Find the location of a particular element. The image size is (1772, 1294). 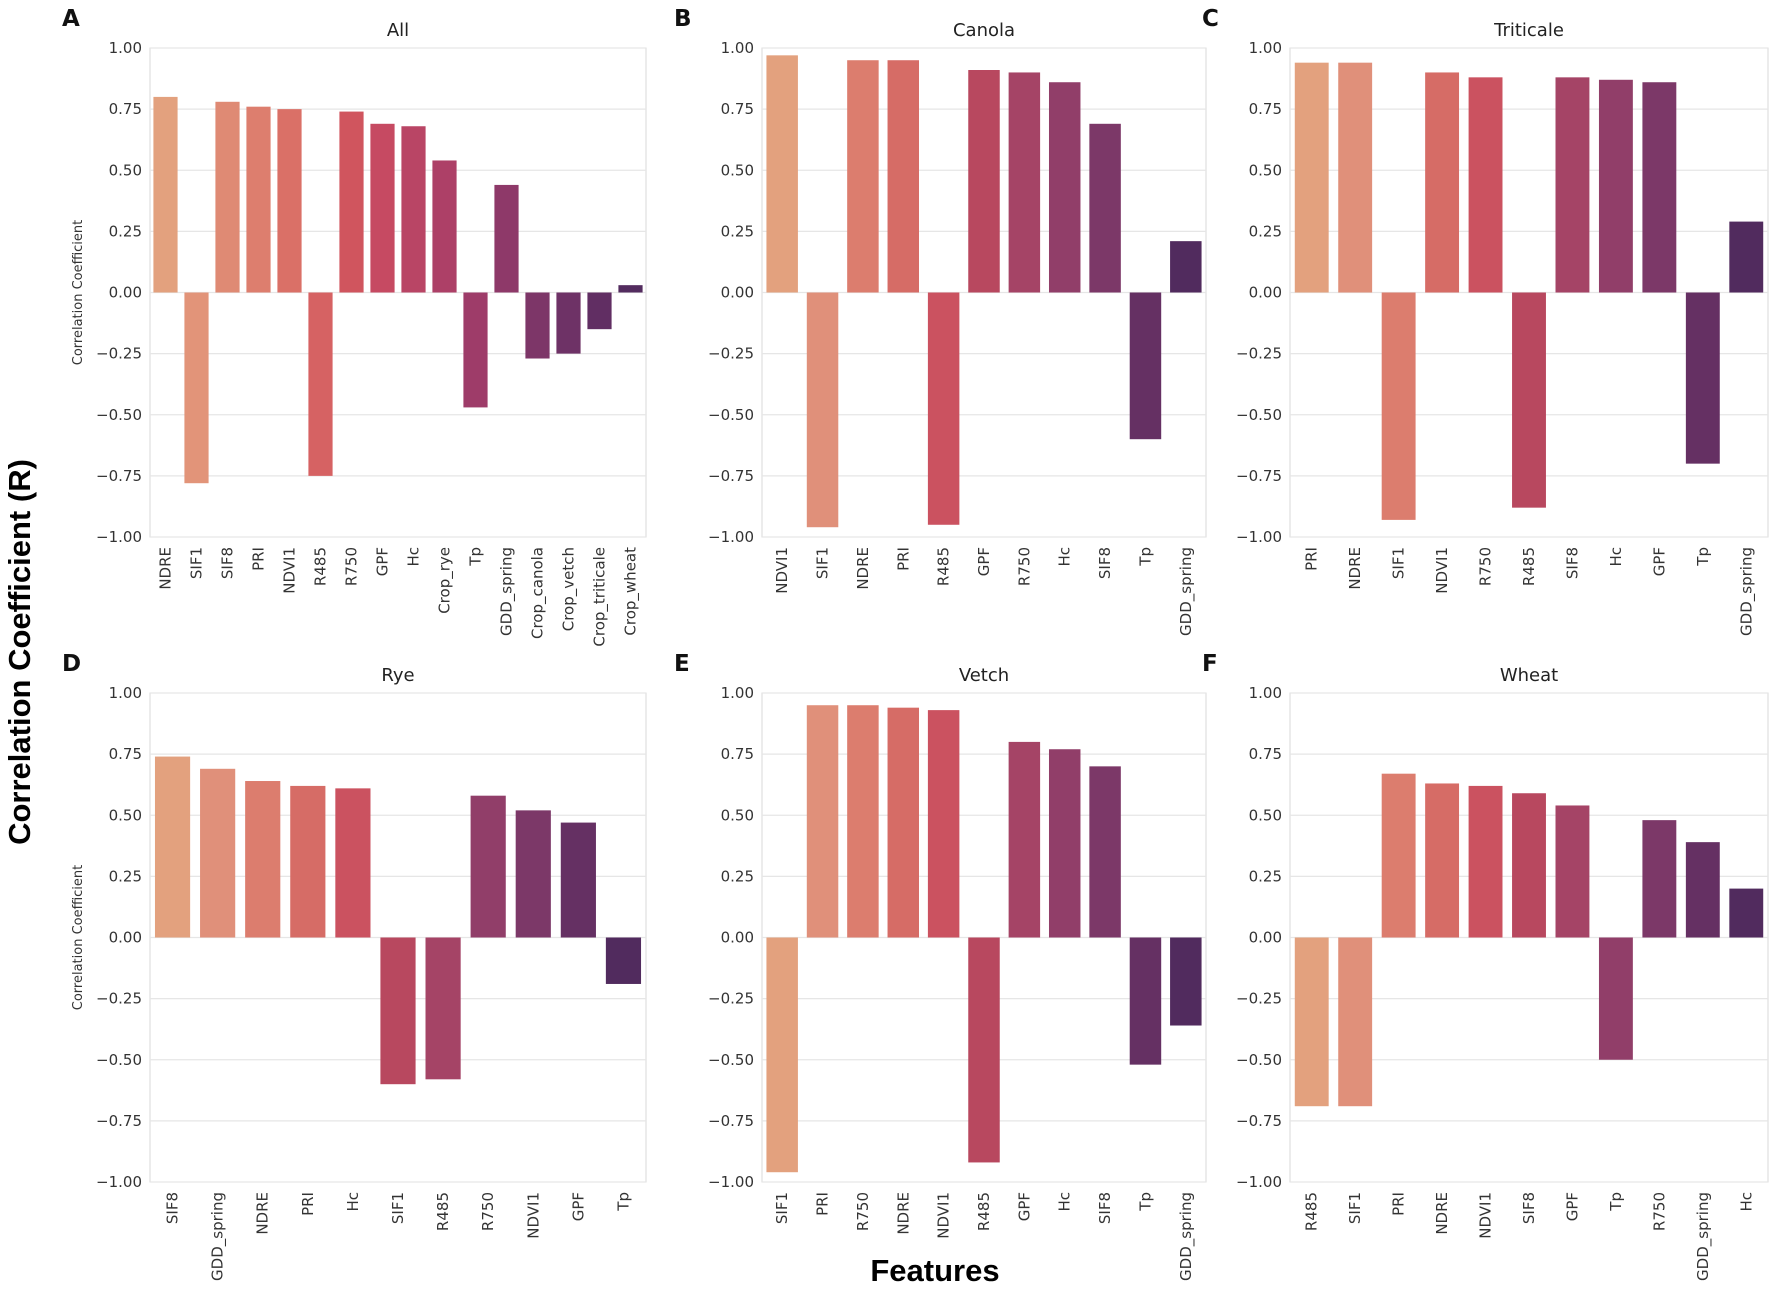

y-tick-label: −0.50 is located at coordinates (731, 1060).